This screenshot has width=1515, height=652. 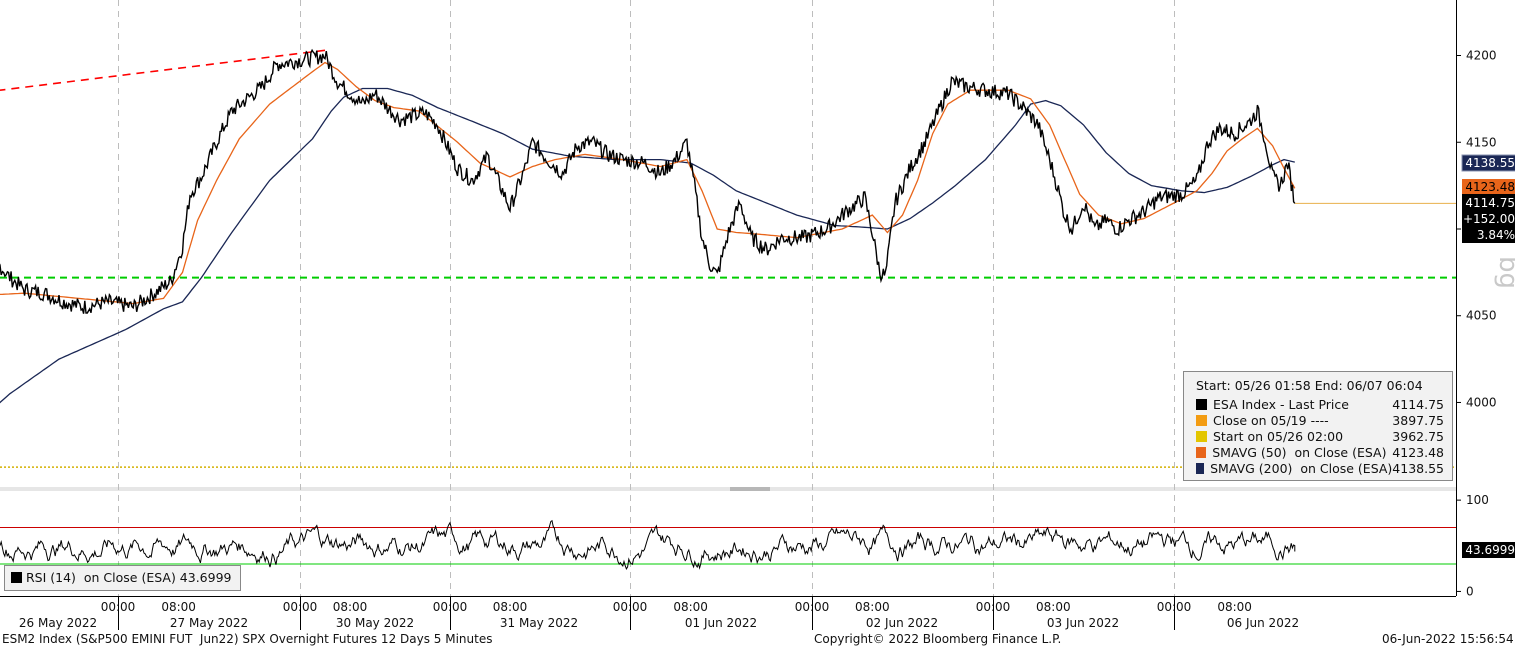 I want to click on rsi-line, so click(x=648, y=545).